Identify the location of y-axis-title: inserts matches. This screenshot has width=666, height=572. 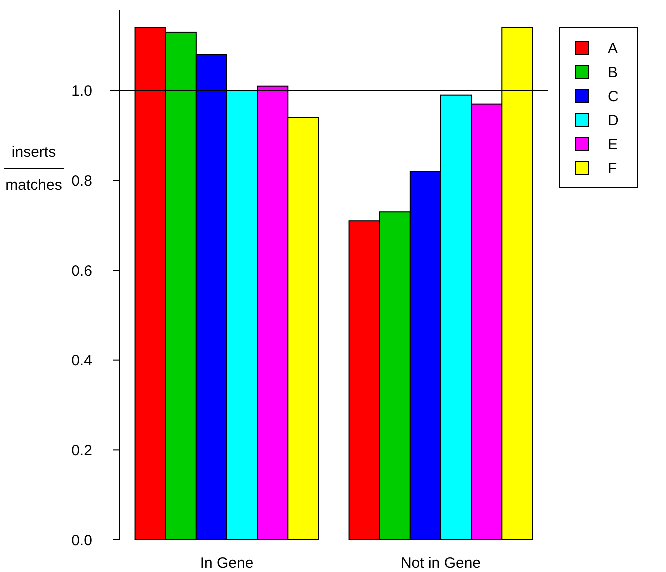
(34, 169).